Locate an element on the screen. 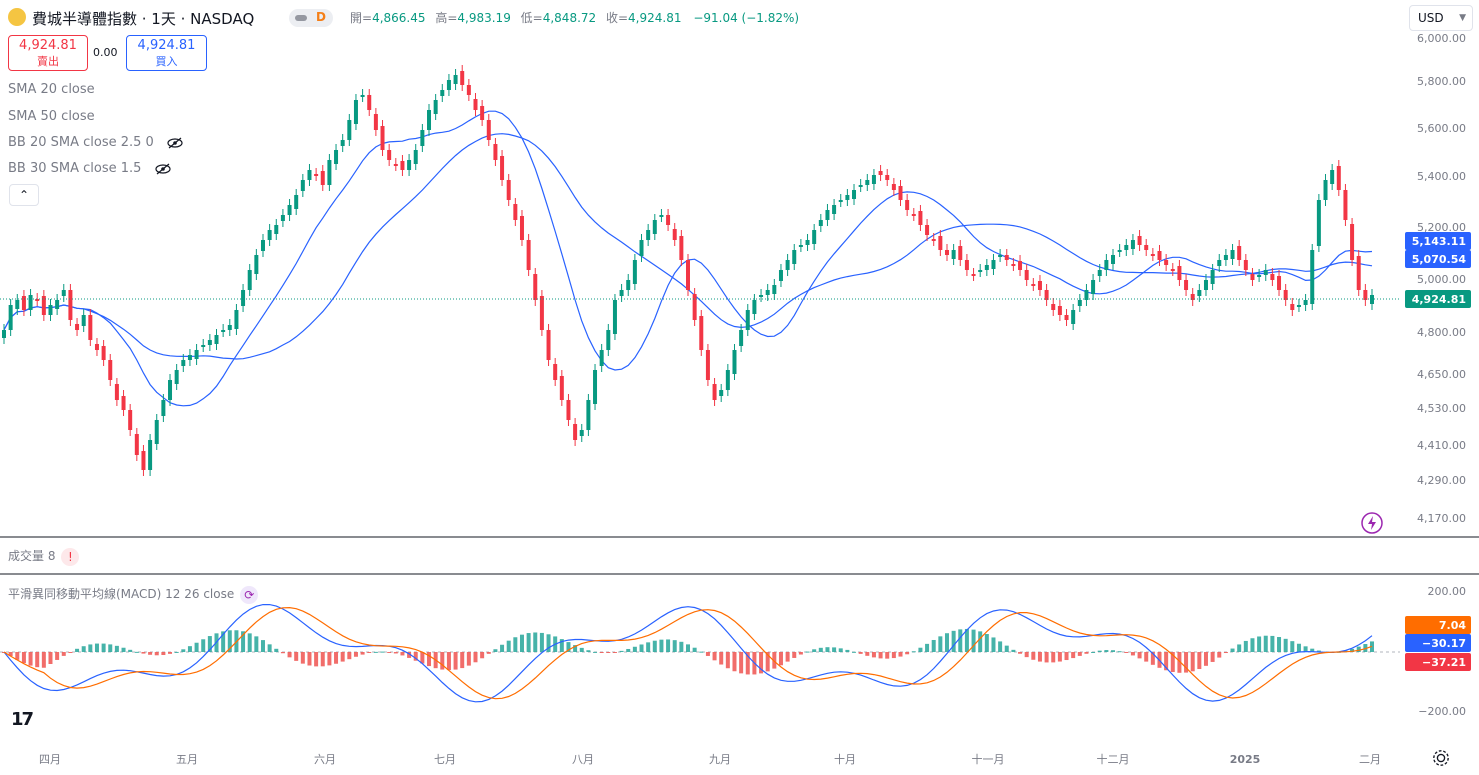 The height and width of the screenshot is (775, 1479). low-label: 低= is located at coordinates (531, 18).